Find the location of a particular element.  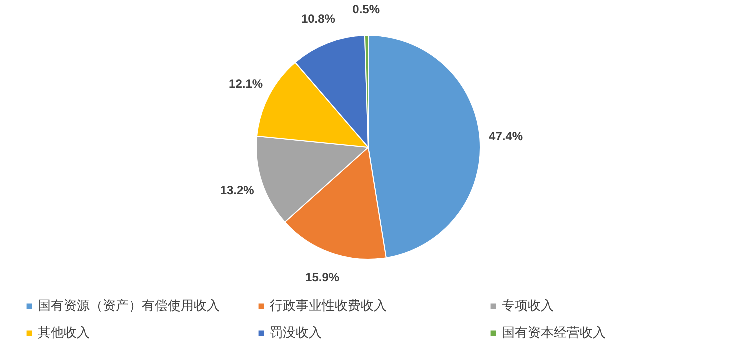

legend-label: 国有资本经营收入 is located at coordinates (554, 333).